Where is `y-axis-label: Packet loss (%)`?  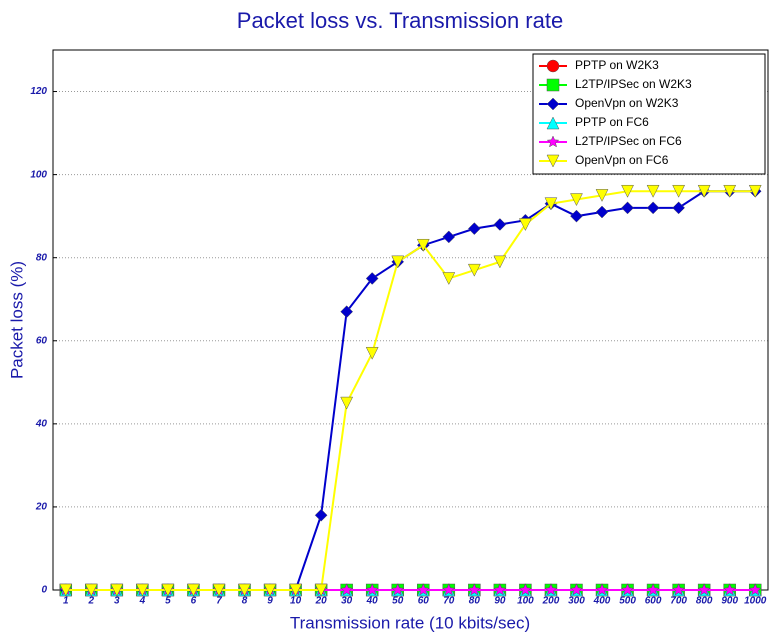
y-axis-label: Packet loss (%) is located at coordinates (16, 320).